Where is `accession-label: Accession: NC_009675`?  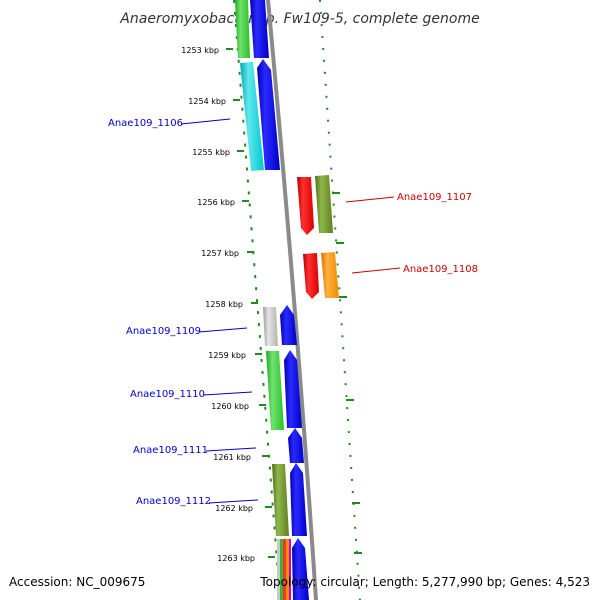 accession-label: Accession: NC_009675 is located at coordinates (77, 582).